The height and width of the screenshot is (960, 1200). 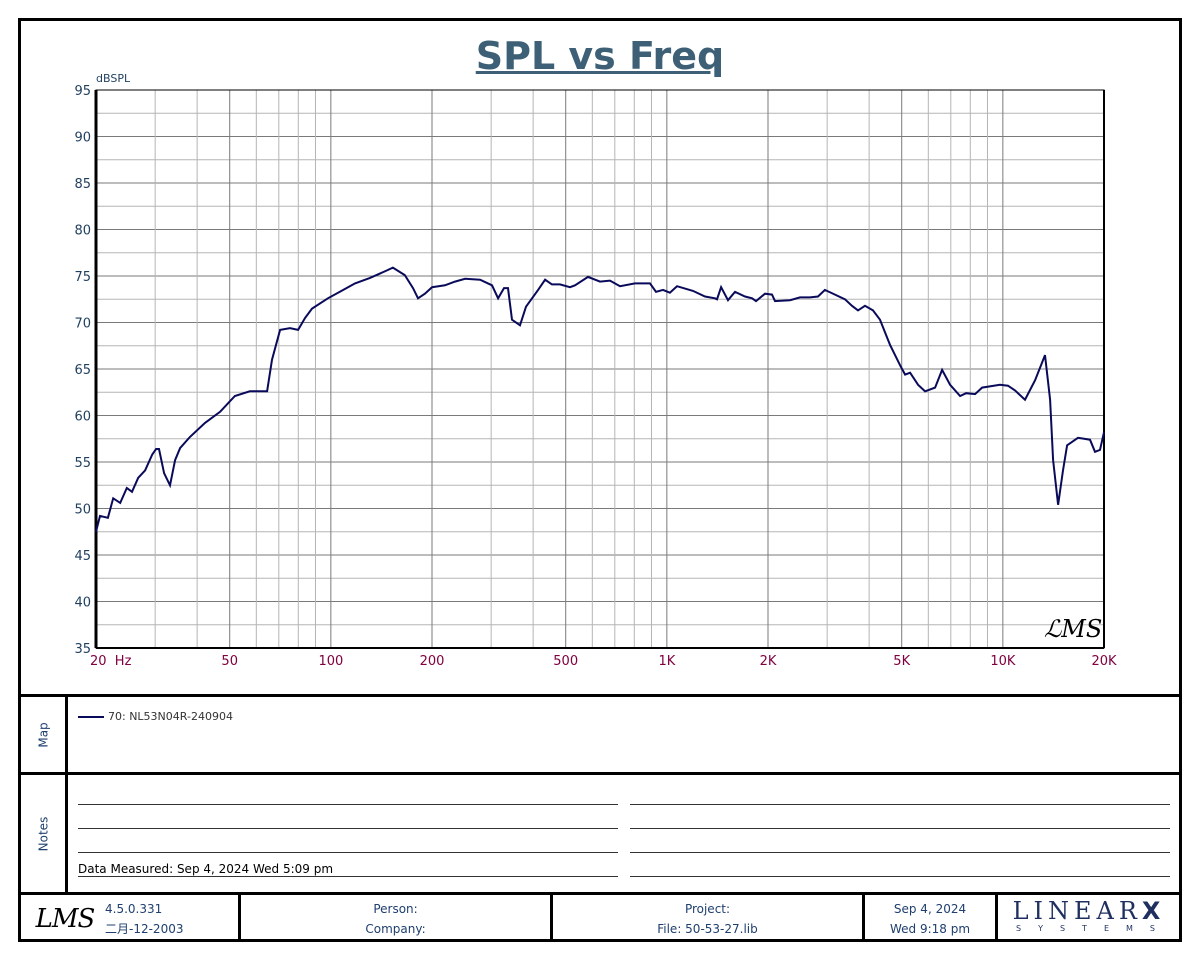 I want to click on person-info: Person: Company:, so click(x=395, y=918).